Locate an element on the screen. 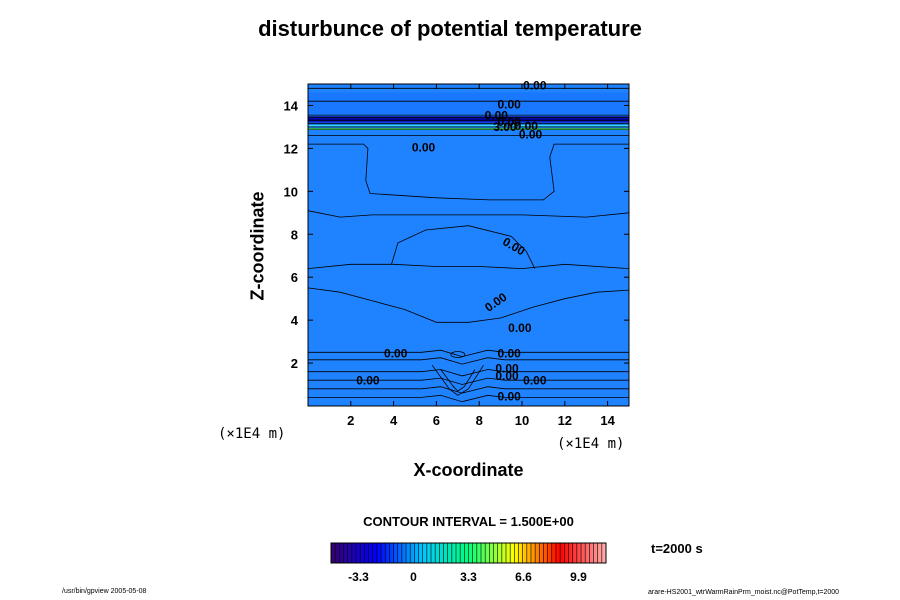  colorbar-tick-label: 0 is located at coordinates (413, 577).